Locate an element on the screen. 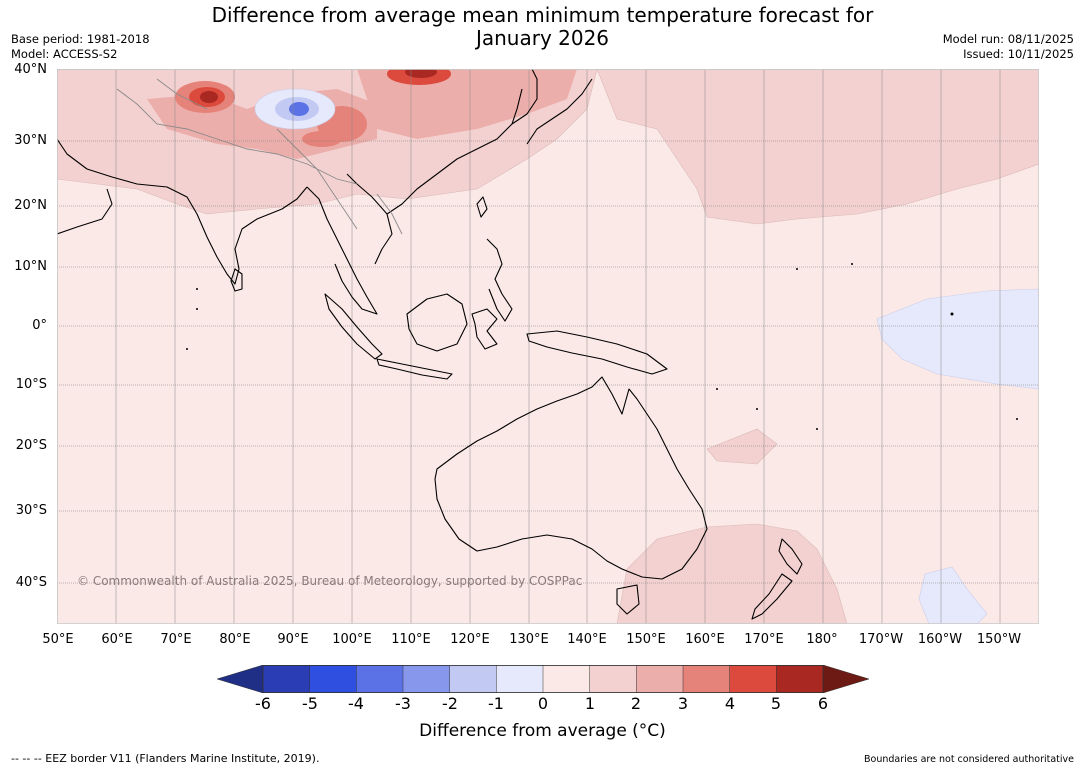 The image size is (1085, 770). lat-label: 40°N is located at coordinates (30, 69).